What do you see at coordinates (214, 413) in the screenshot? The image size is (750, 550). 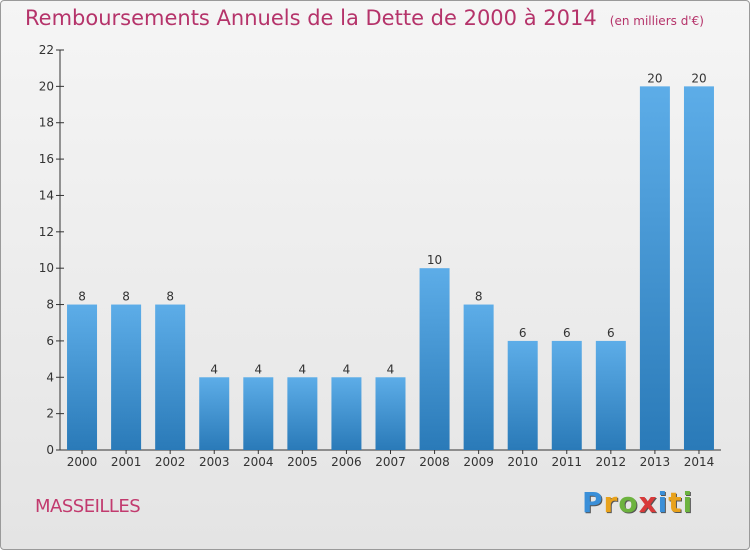 I see `bar-2003` at bounding box center [214, 413].